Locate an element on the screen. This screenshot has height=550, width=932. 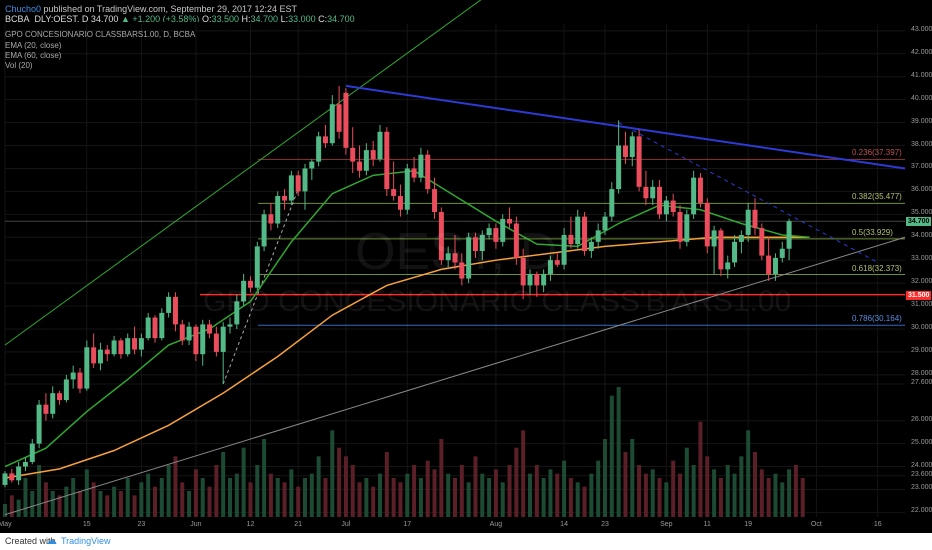
price-tick-label: 39.000 is located at coordinates (921, 121).